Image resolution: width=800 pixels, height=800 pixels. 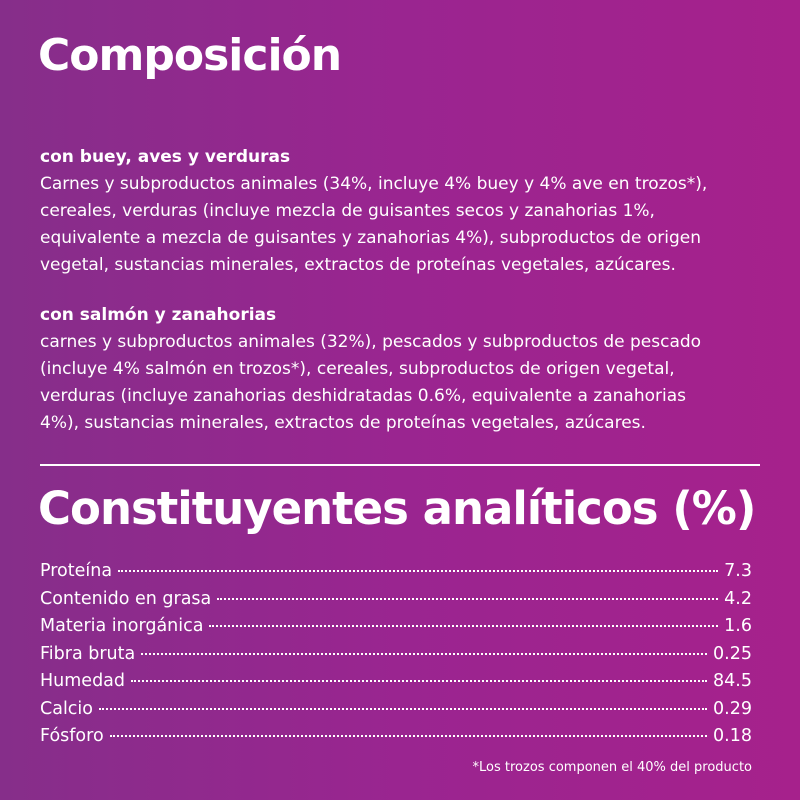 I want to click on table-row: Fibra bruta 0.25, so click(x=396, y=658).